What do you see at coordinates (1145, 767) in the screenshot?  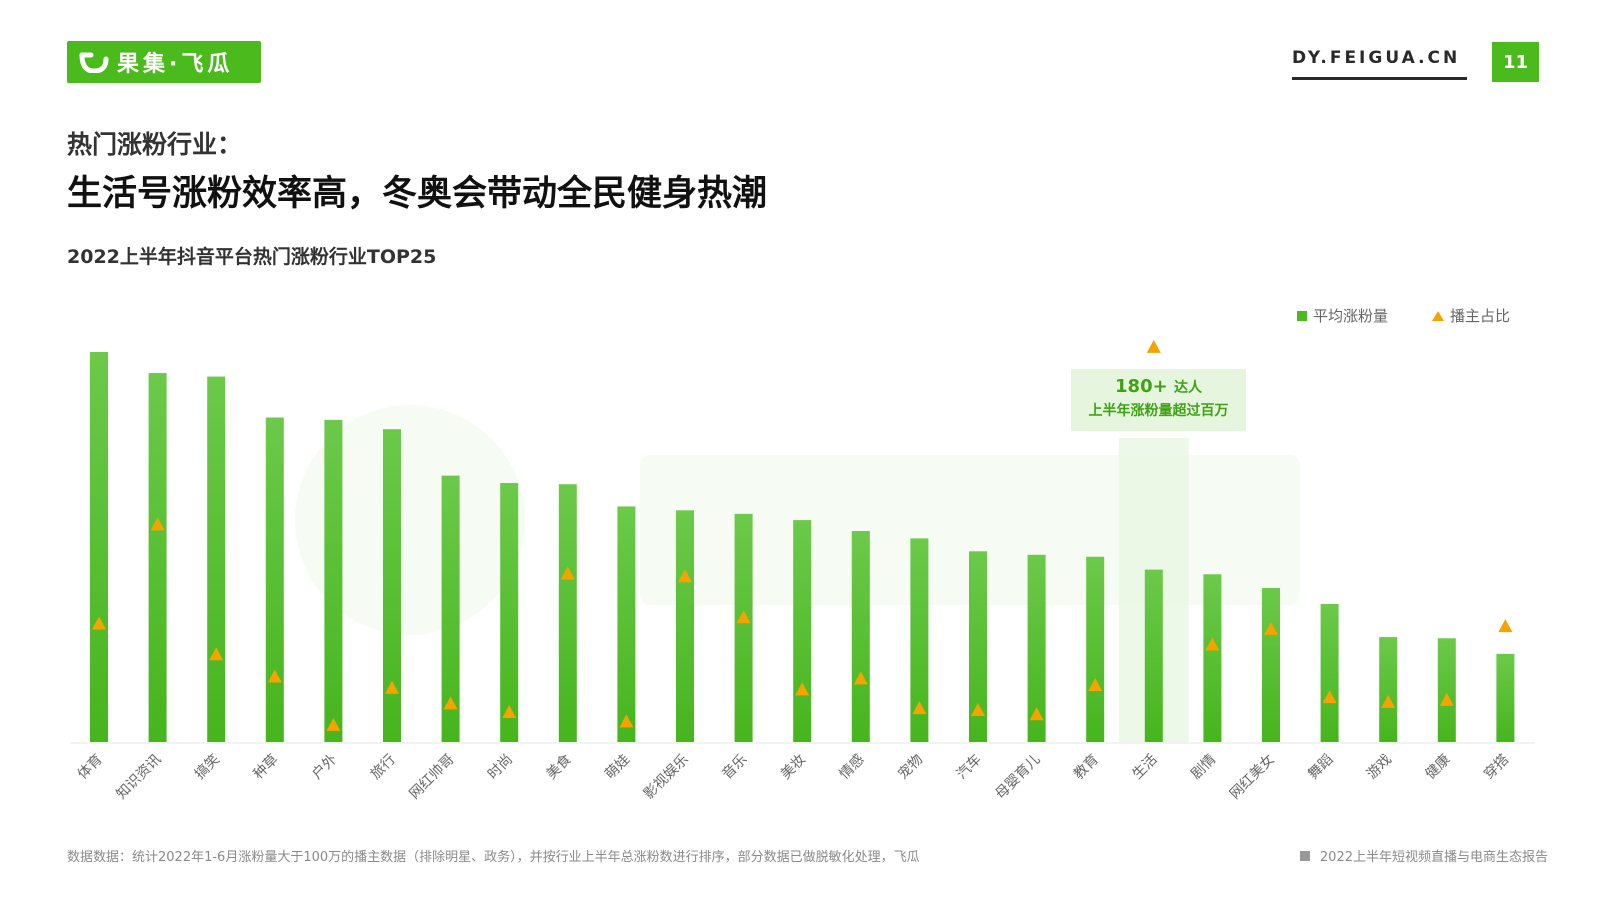 I see `tick-label-生活: 生活` at bounding box center [1145, 767].